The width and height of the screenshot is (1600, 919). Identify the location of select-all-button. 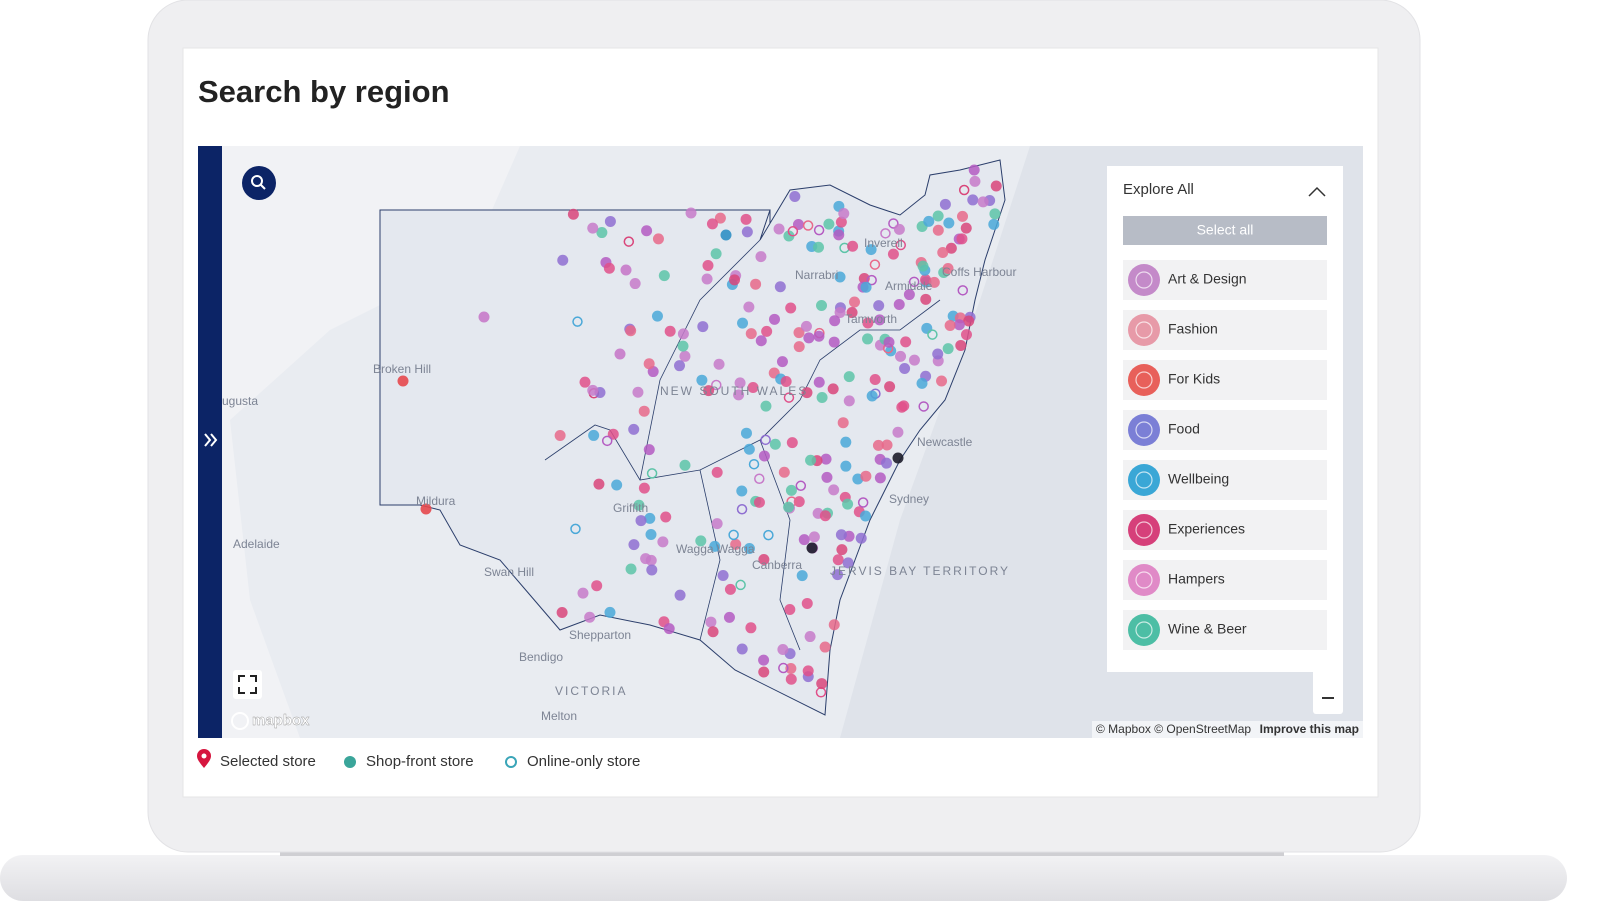
(1225, 230).